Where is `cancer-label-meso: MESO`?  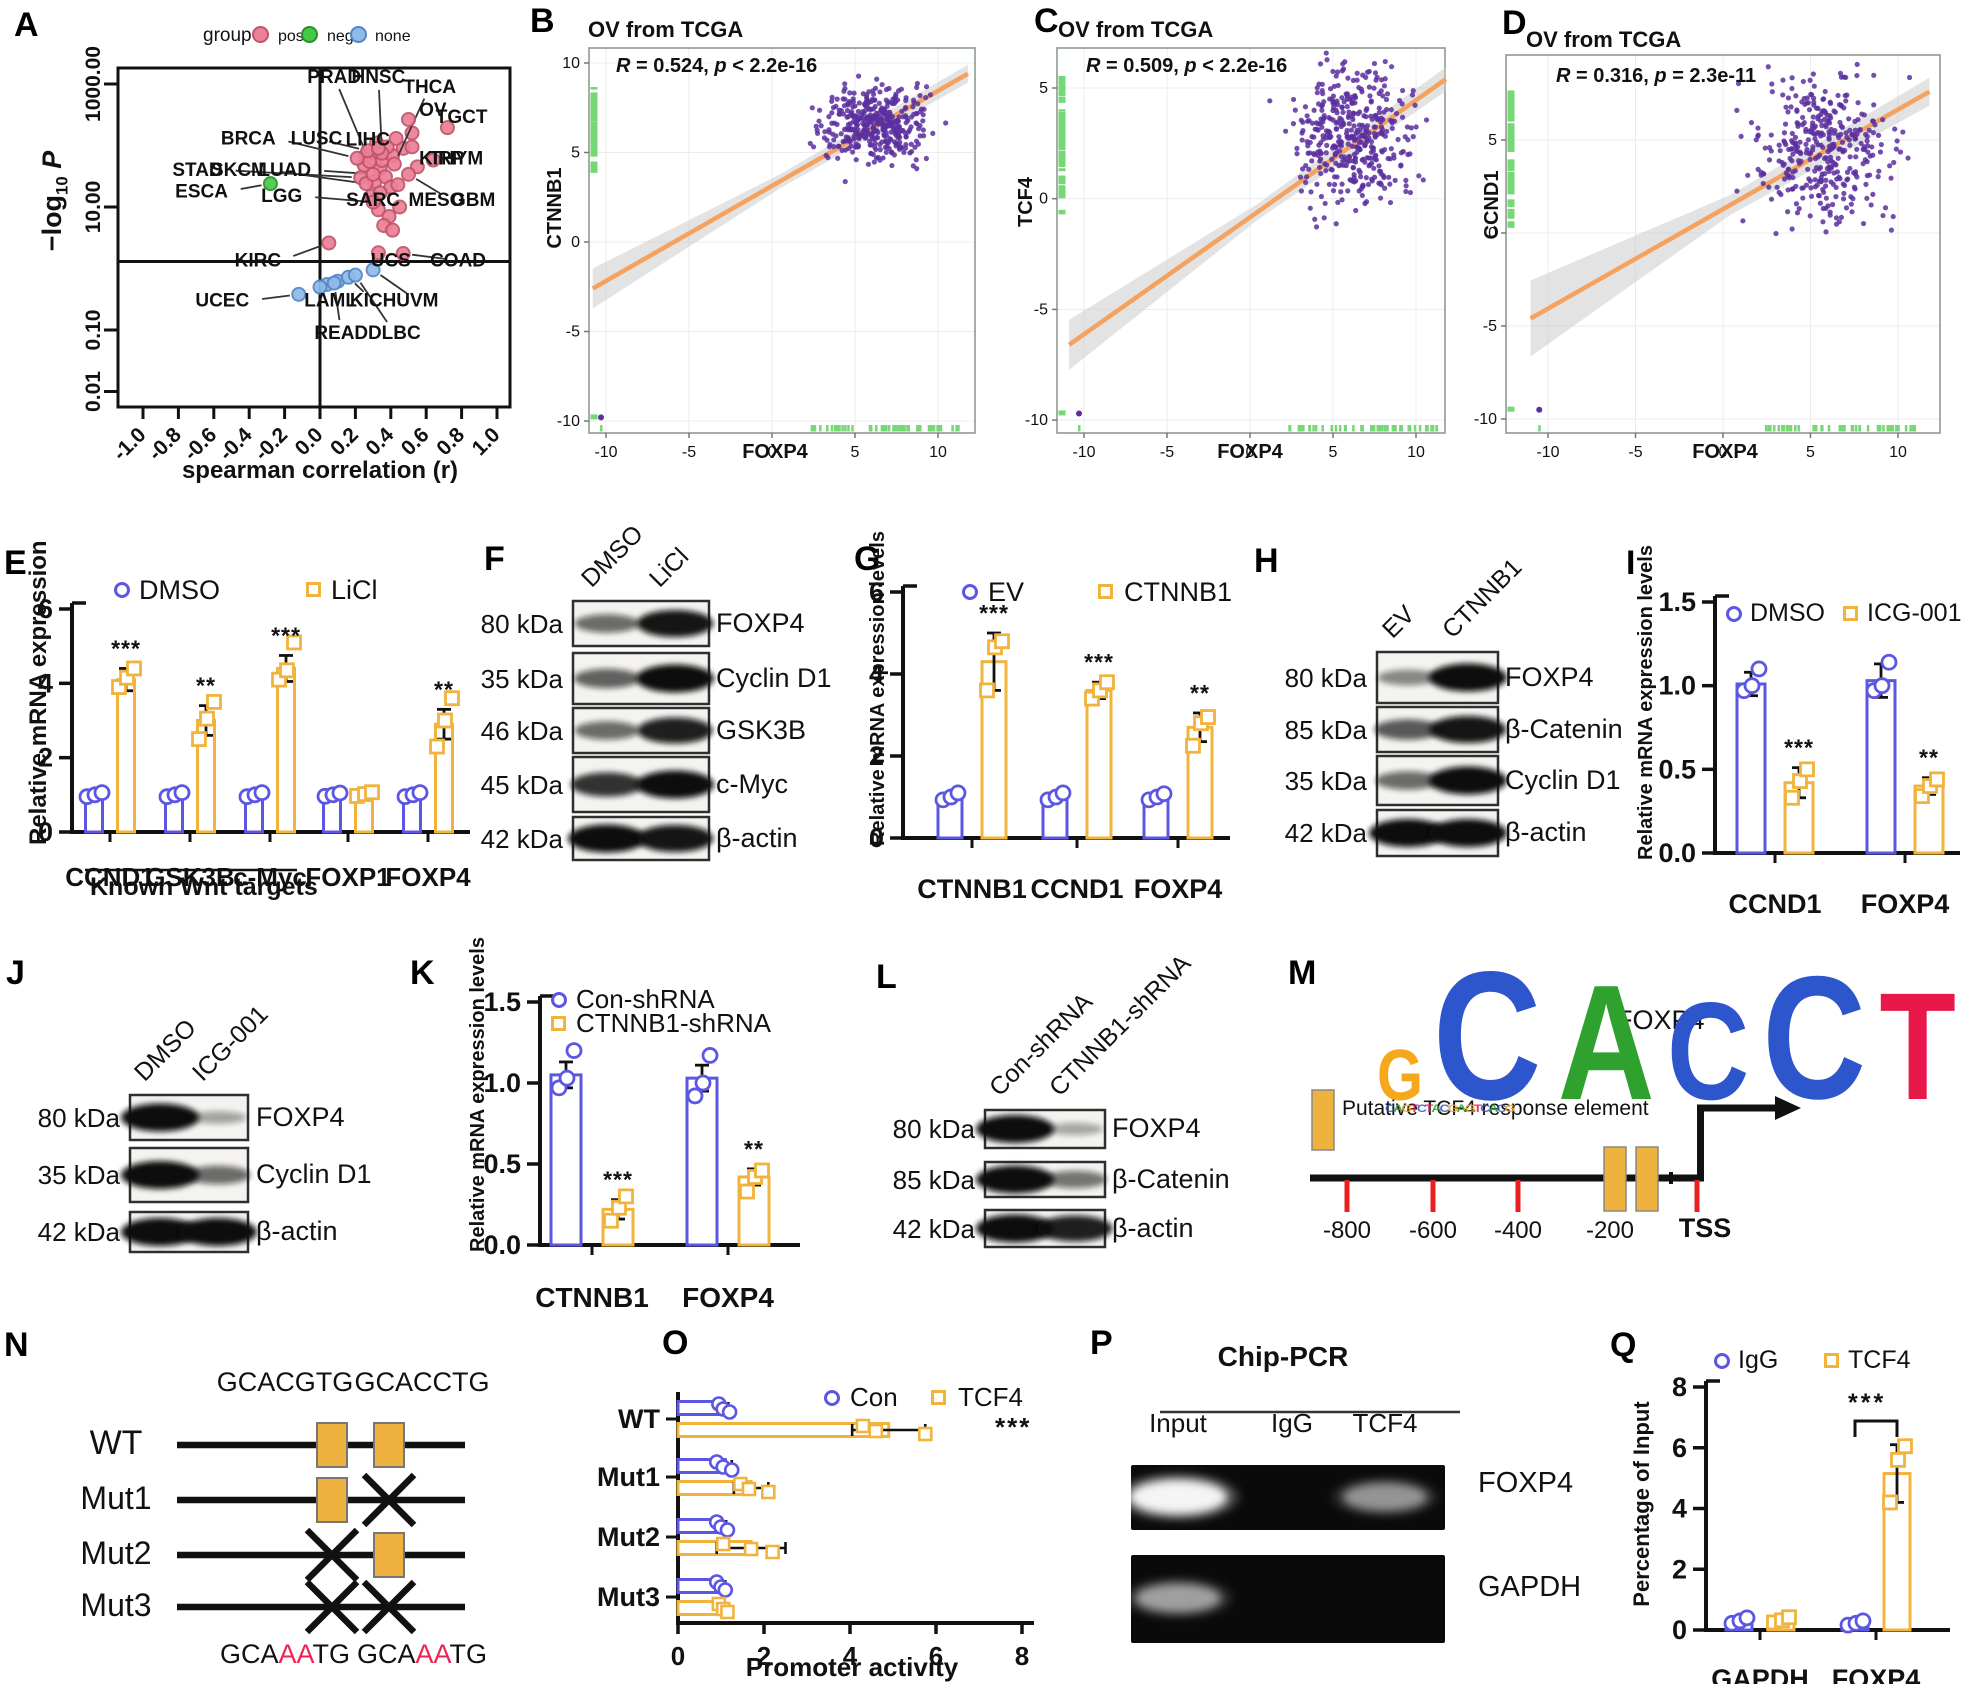
cancer-label-meso: MESO is located at coordinates (437, 200).